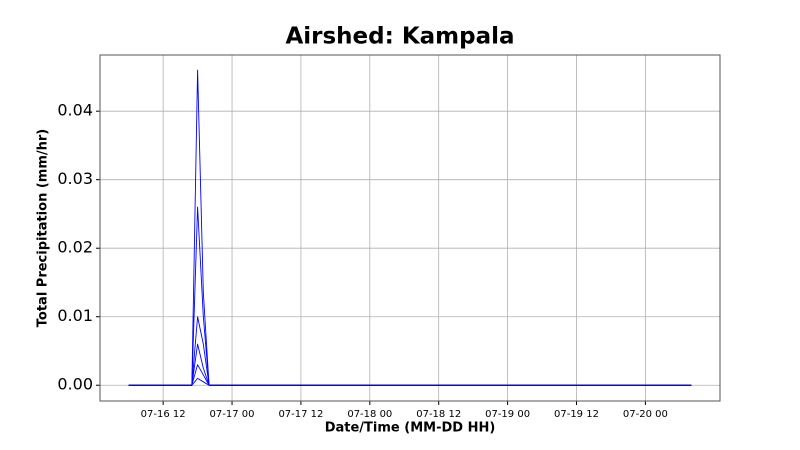  Describe the element at coordinates (75, 315) in the screenshot. I see `y-tick-label: 0.01` at that location.